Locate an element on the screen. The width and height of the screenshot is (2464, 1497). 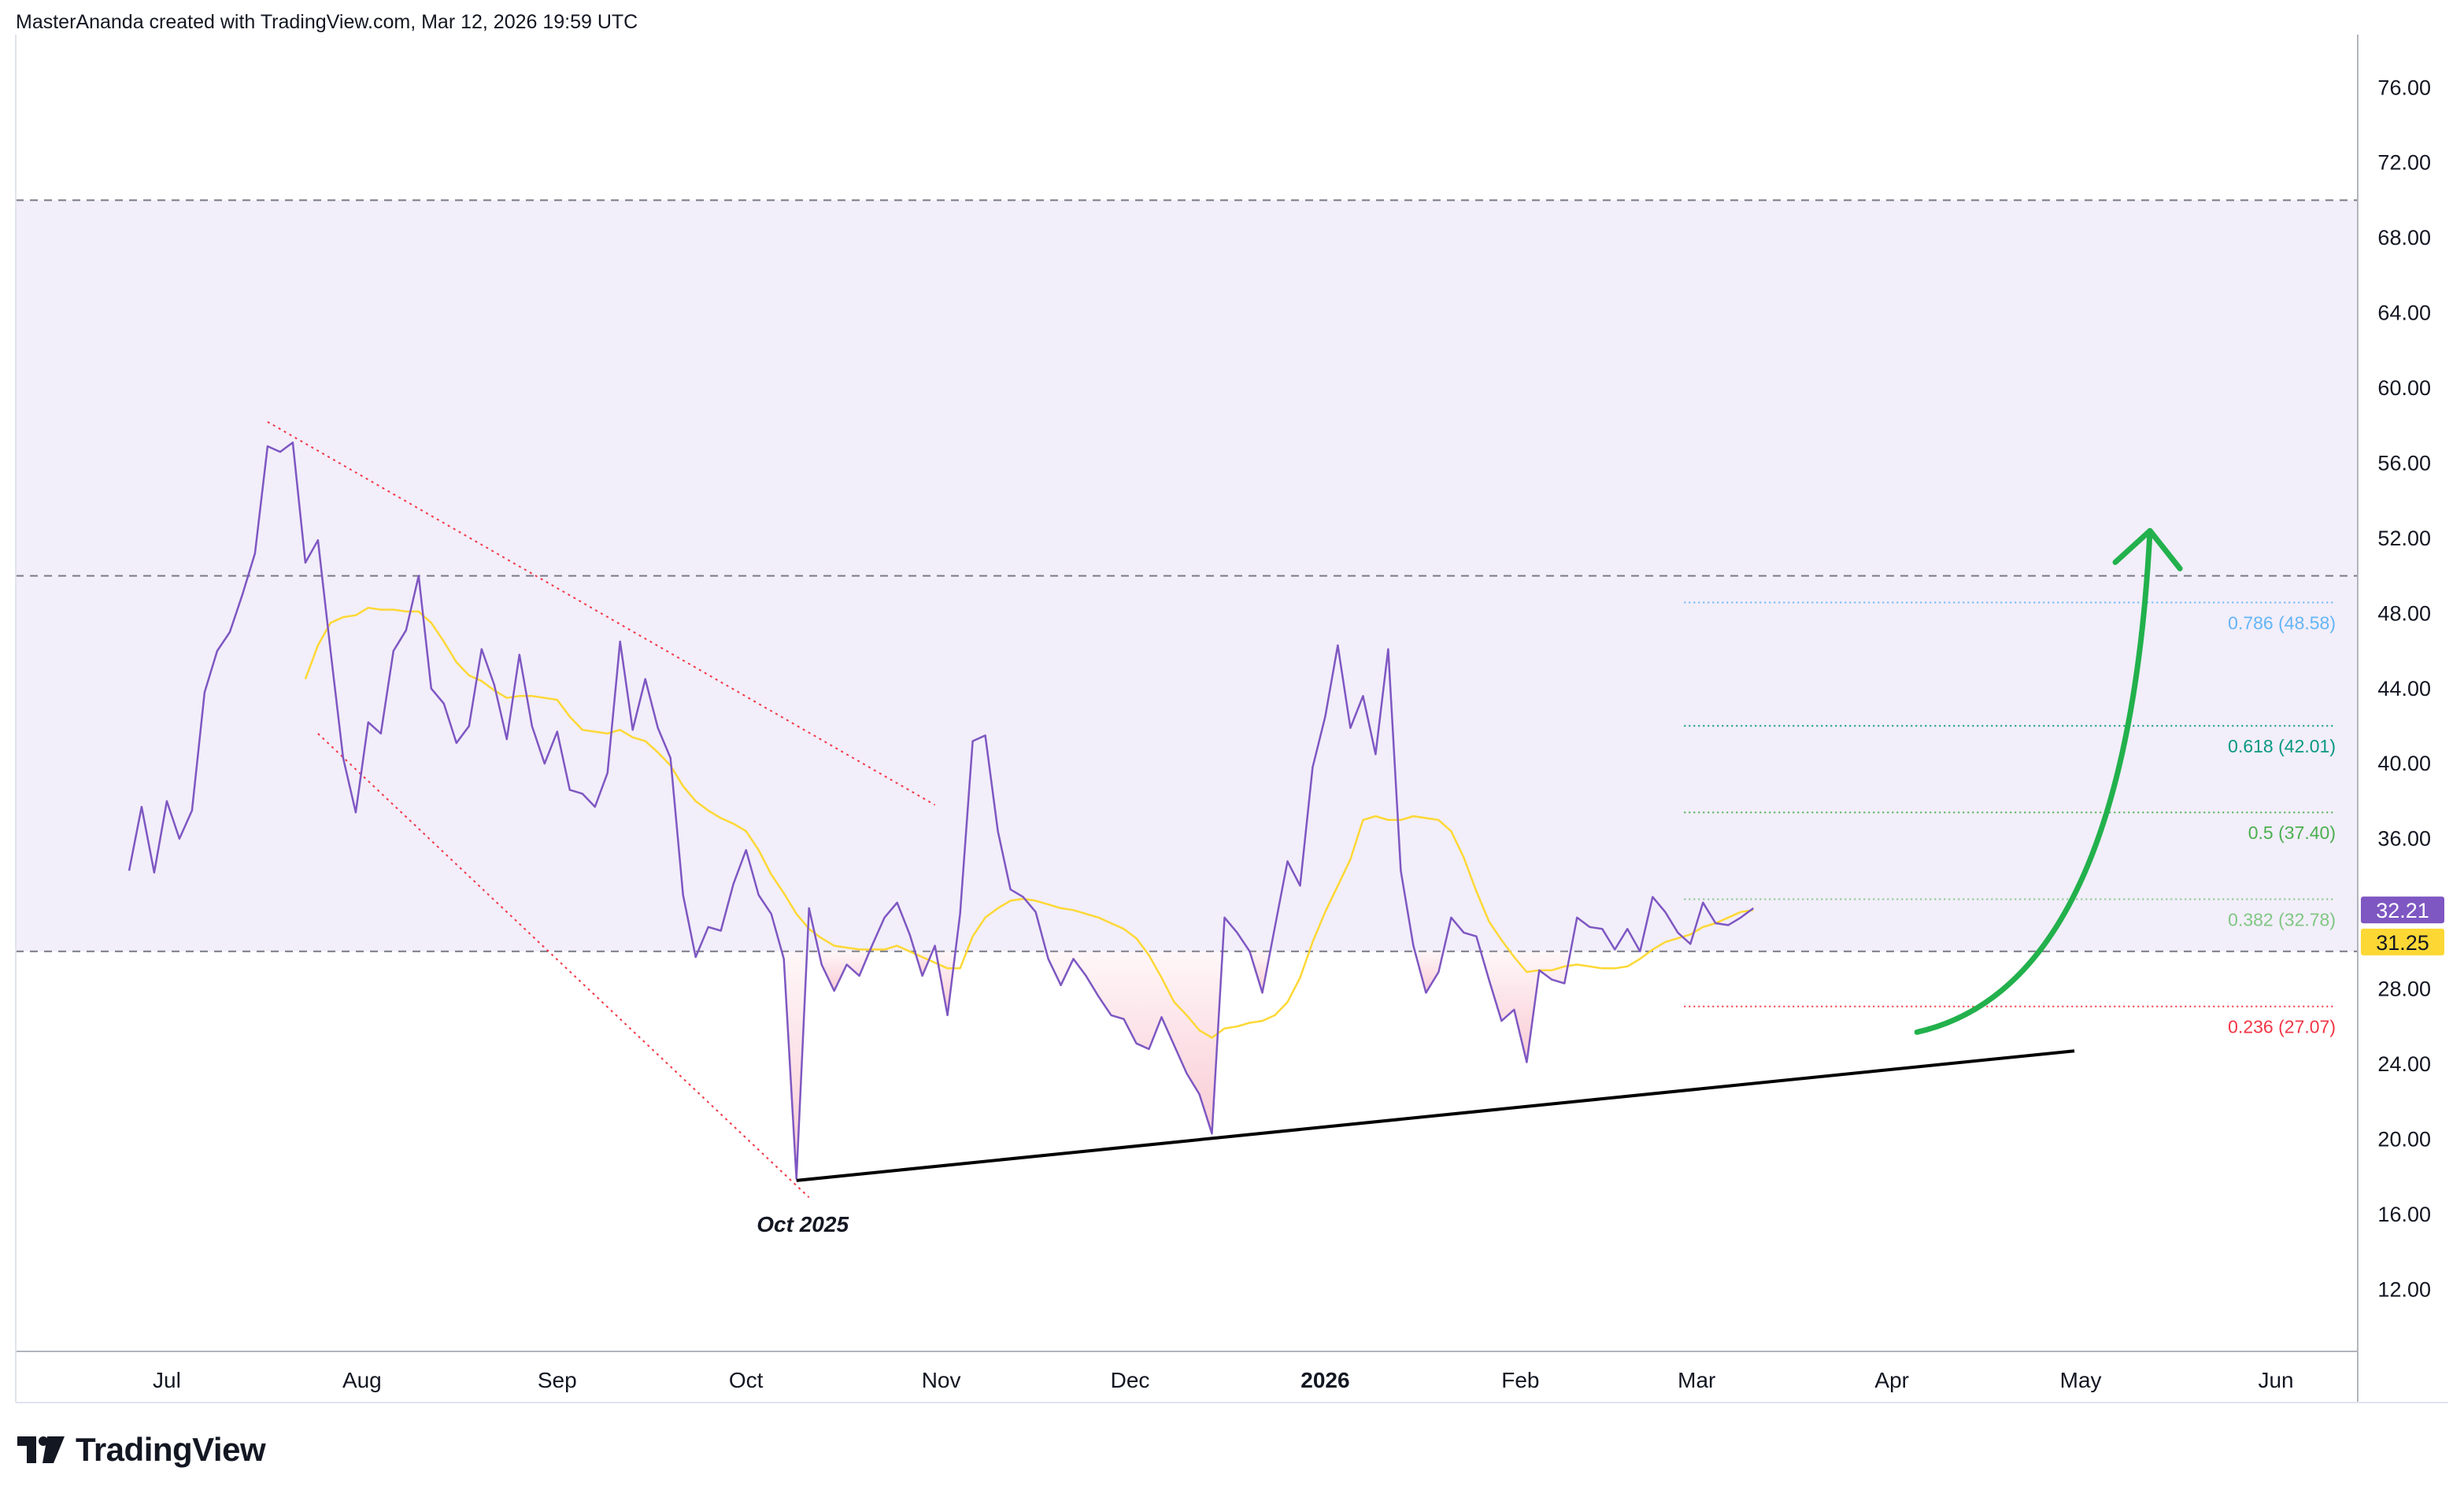
fib-level-label-0.786: 0.786 (48.58) is located at coordinates (2282, 622).